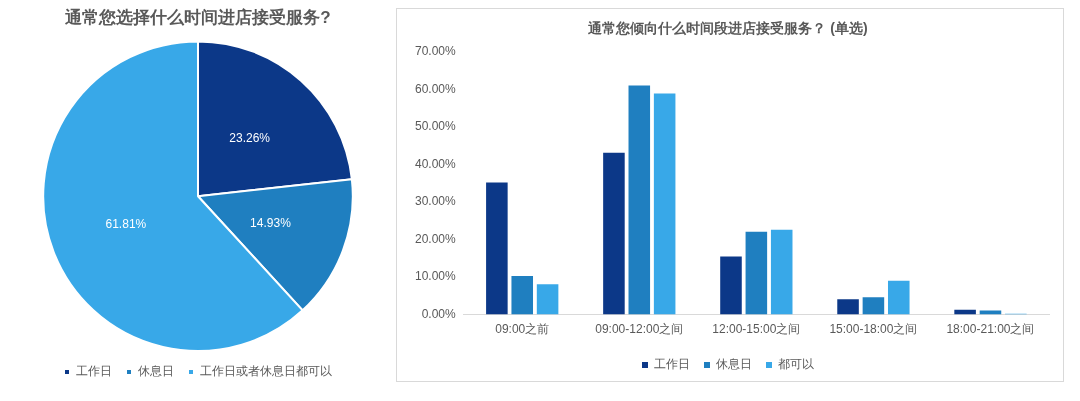 Image resolution: width=1080 pixels, height=401 pixels. I want to click on y-tick-label: 60.00%, so click(436, 88).